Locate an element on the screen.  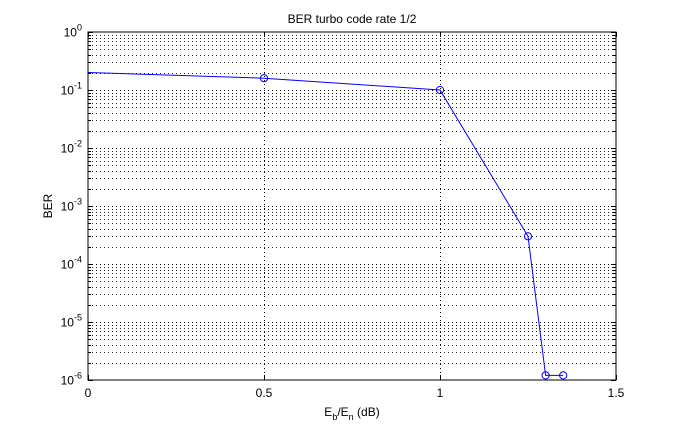
y-tick-label: 10⁻⁵ is located at coordinates (71, 321).